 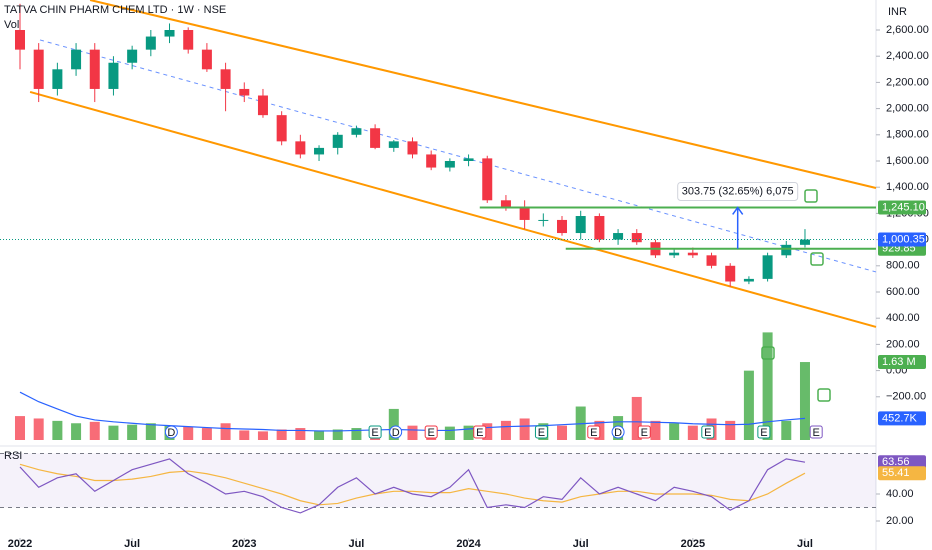 I want to click on rsi-band-fill, so click(x=438, y=480).